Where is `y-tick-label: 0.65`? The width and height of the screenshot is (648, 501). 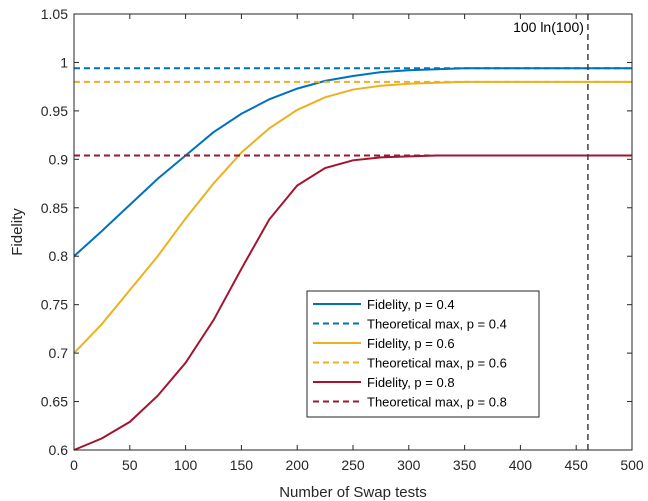 y-tick-label: 0.65 is located at coordinates (54, 402).